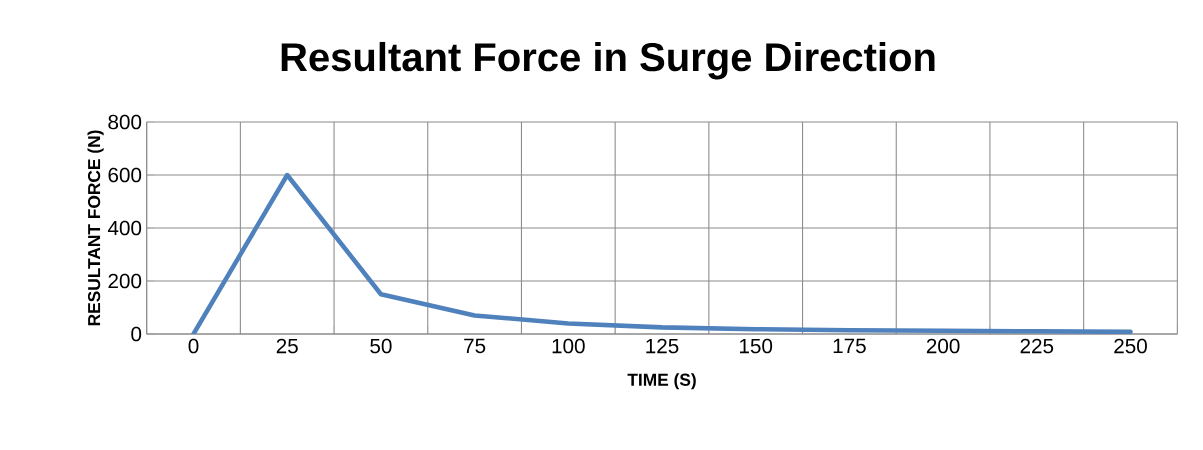  I want to click on x-tick-label: 0, so click(193, 346).